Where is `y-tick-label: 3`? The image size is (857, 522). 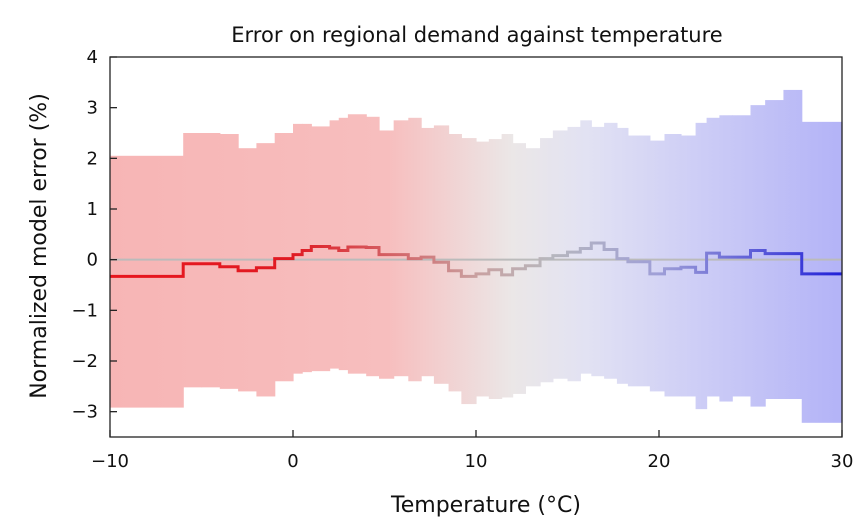
y-tick-label: 3 is located at coordinates (92, 108).